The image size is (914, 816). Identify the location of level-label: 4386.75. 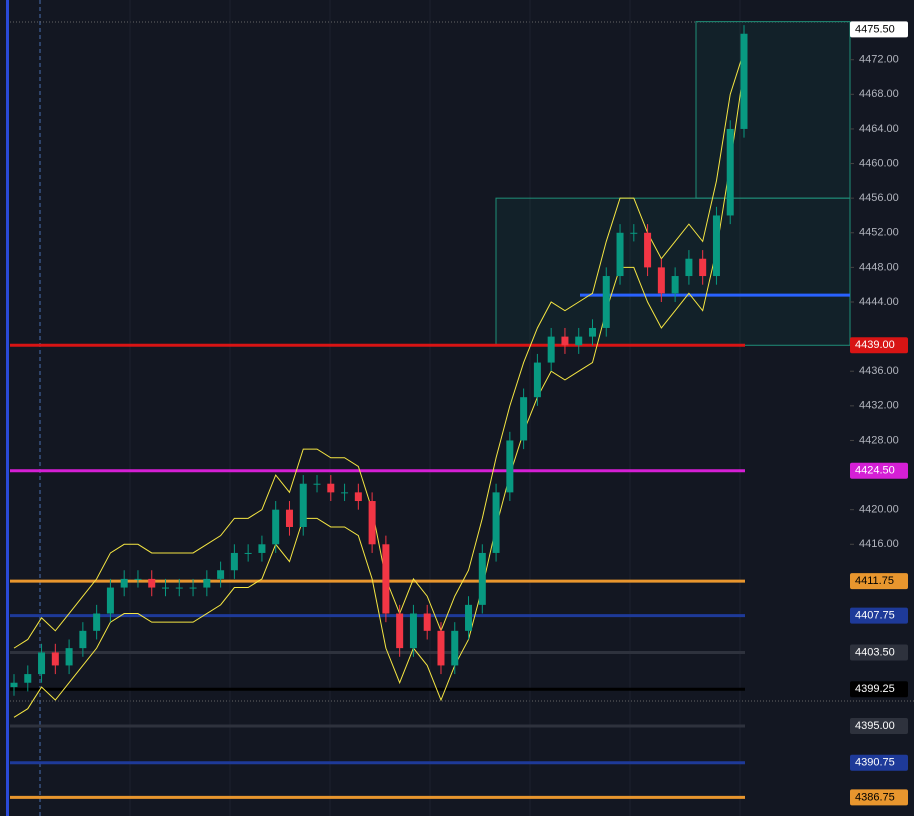
(875, 797).